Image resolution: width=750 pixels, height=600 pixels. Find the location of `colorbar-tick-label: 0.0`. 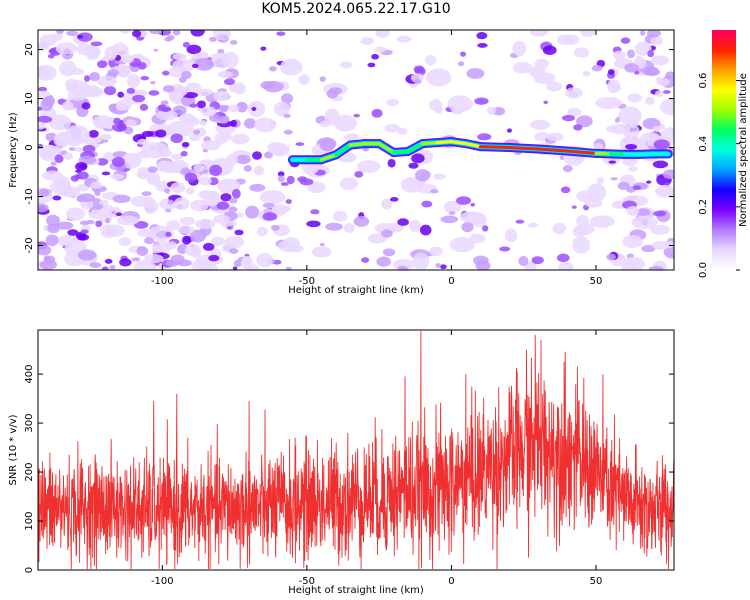

colorbar-tick-label: 0.0 is located at coordinates (703, 270).